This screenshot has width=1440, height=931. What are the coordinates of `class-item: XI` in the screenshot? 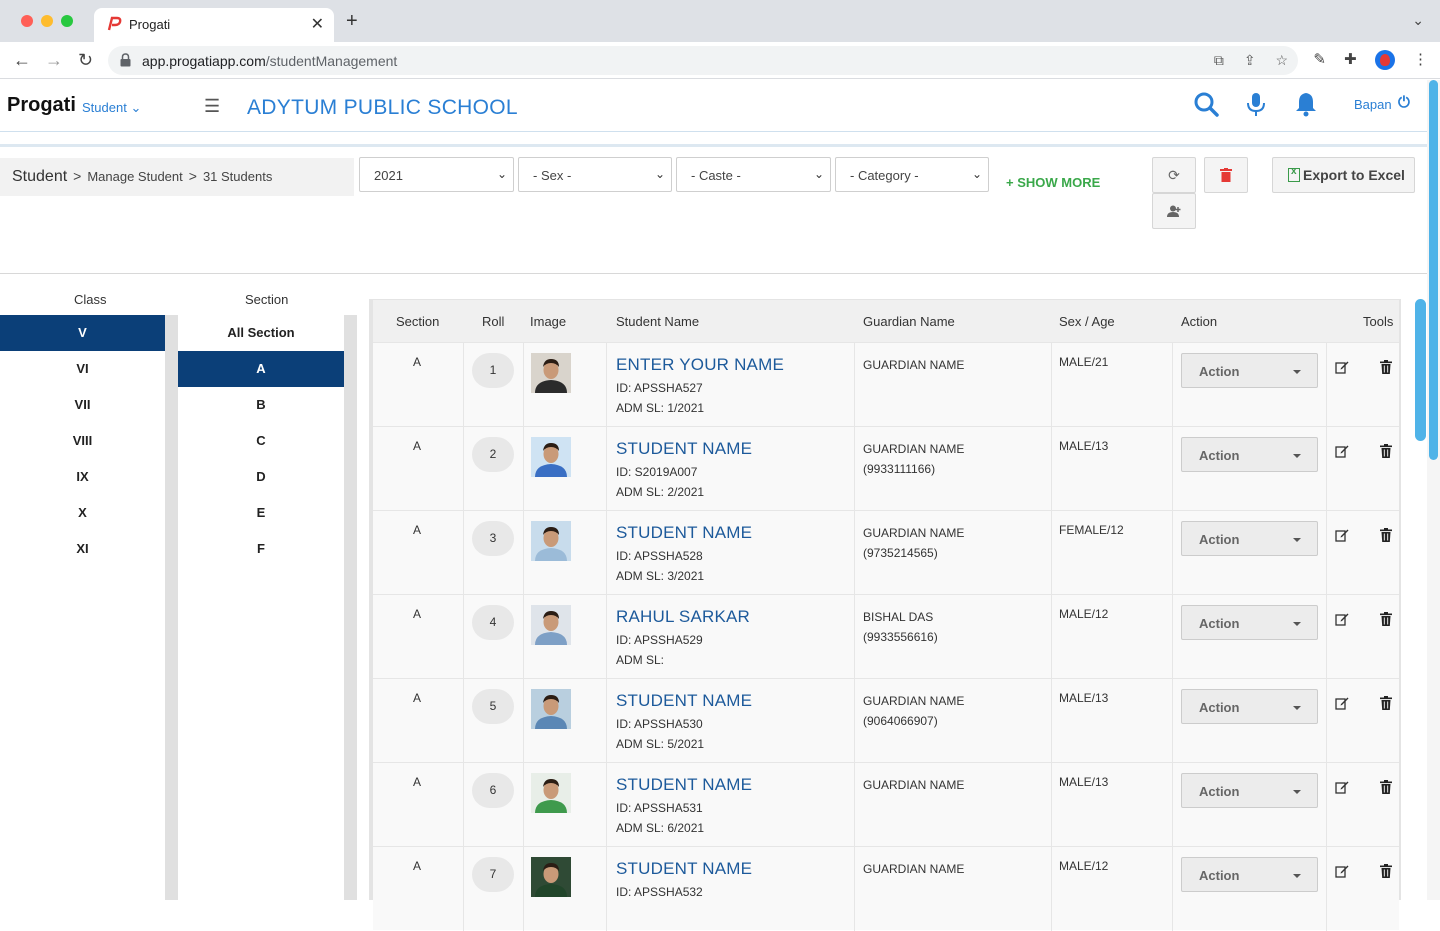 It's located at (82, 548).